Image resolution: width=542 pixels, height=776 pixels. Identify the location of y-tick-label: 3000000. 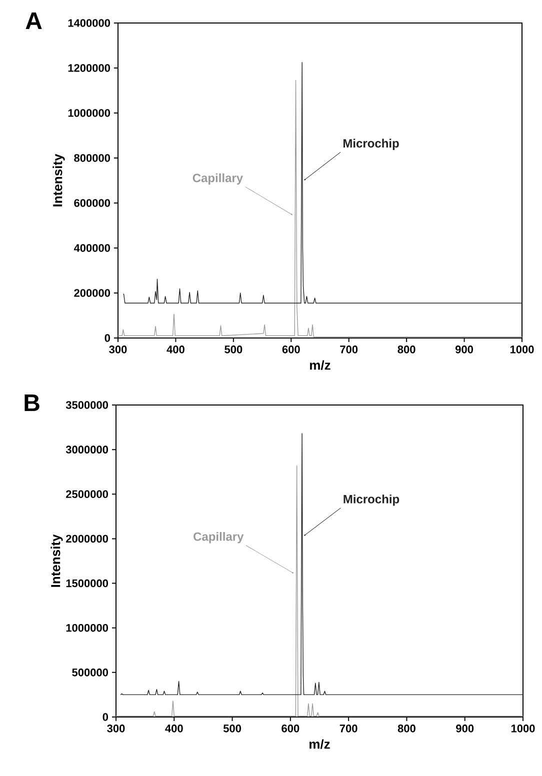
(87, 450).